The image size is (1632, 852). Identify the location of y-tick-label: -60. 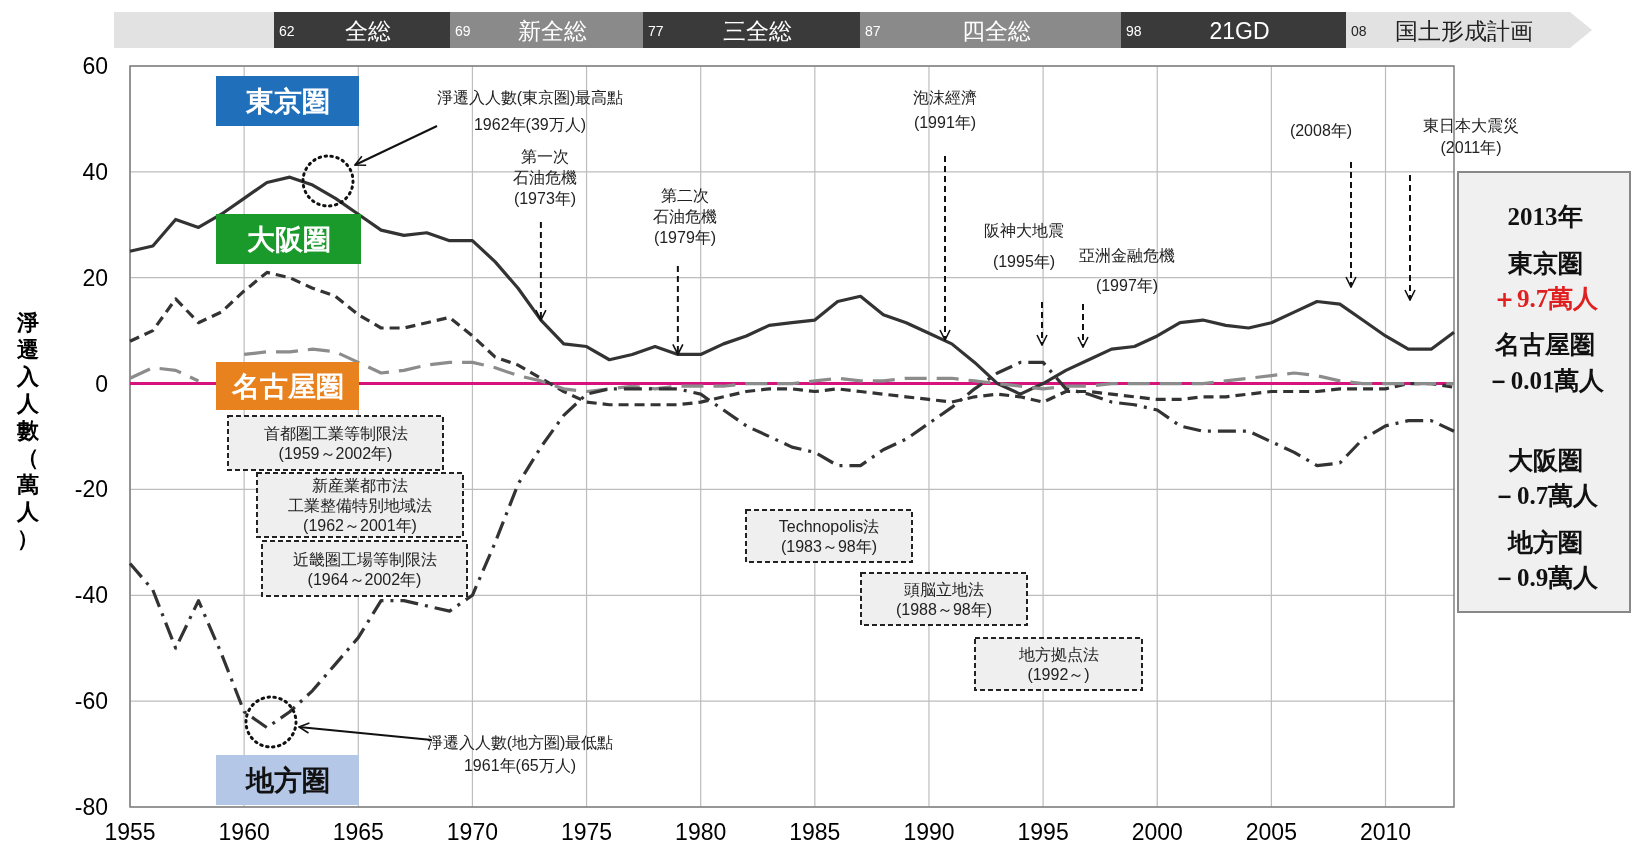
(91, 701).